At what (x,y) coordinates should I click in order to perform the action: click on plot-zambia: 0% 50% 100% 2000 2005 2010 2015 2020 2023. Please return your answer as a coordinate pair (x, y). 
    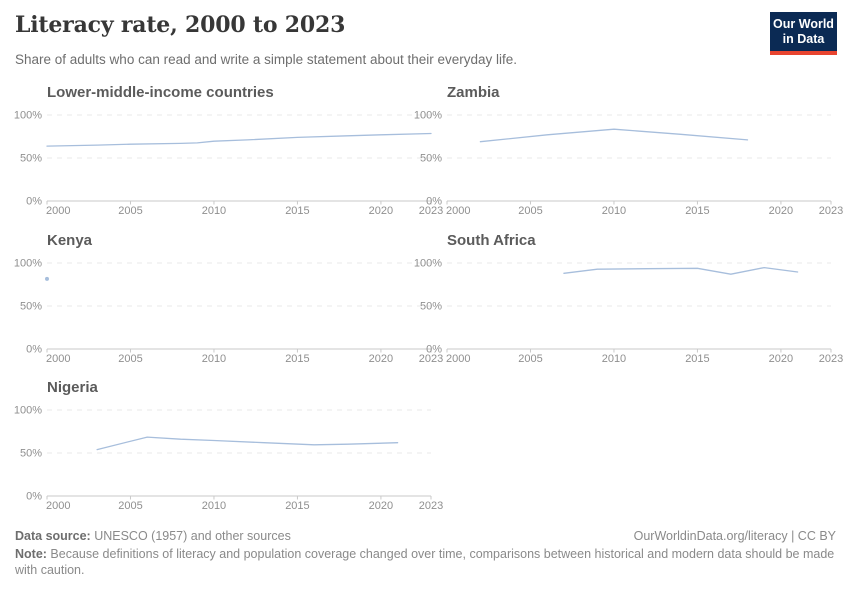
    Looking at the image, I should click on (628, 164).